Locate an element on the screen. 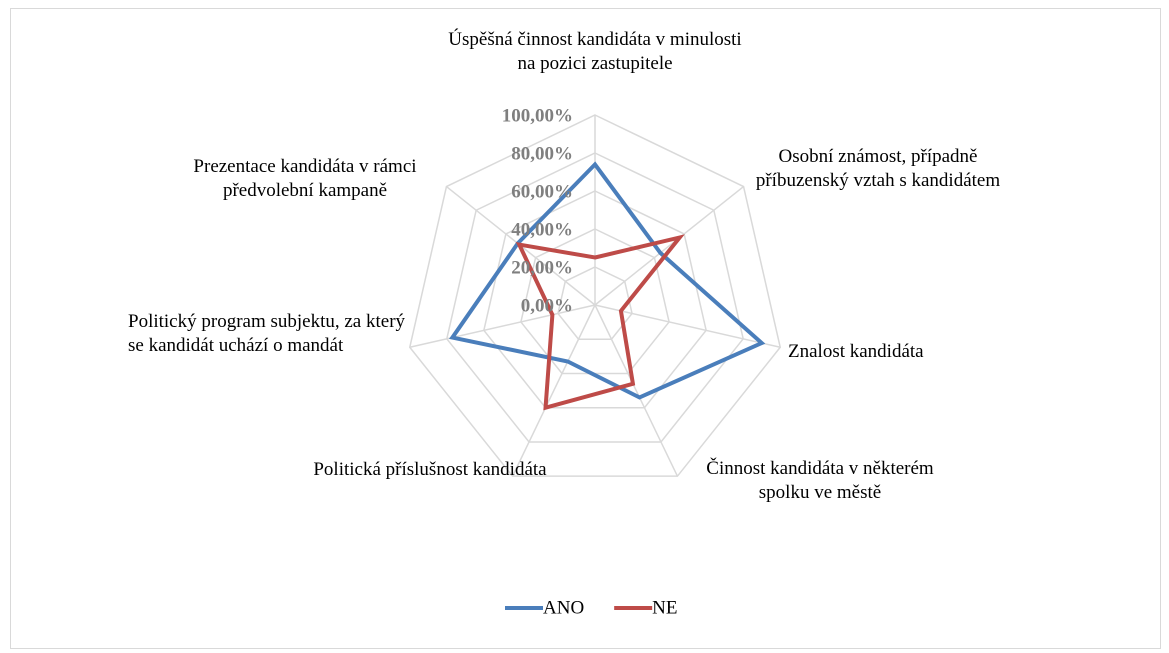  tick-label: 0,00% is located at coordinates (547, 305).